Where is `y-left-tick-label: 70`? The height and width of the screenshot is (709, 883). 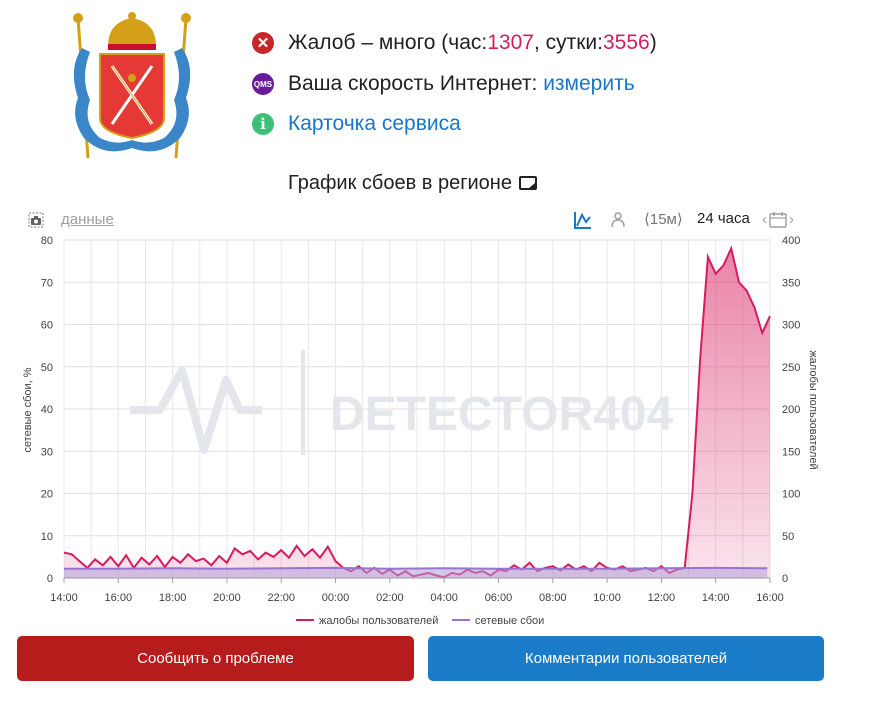 y-left-tick-label: 70 is located at coordinates (47, 283).